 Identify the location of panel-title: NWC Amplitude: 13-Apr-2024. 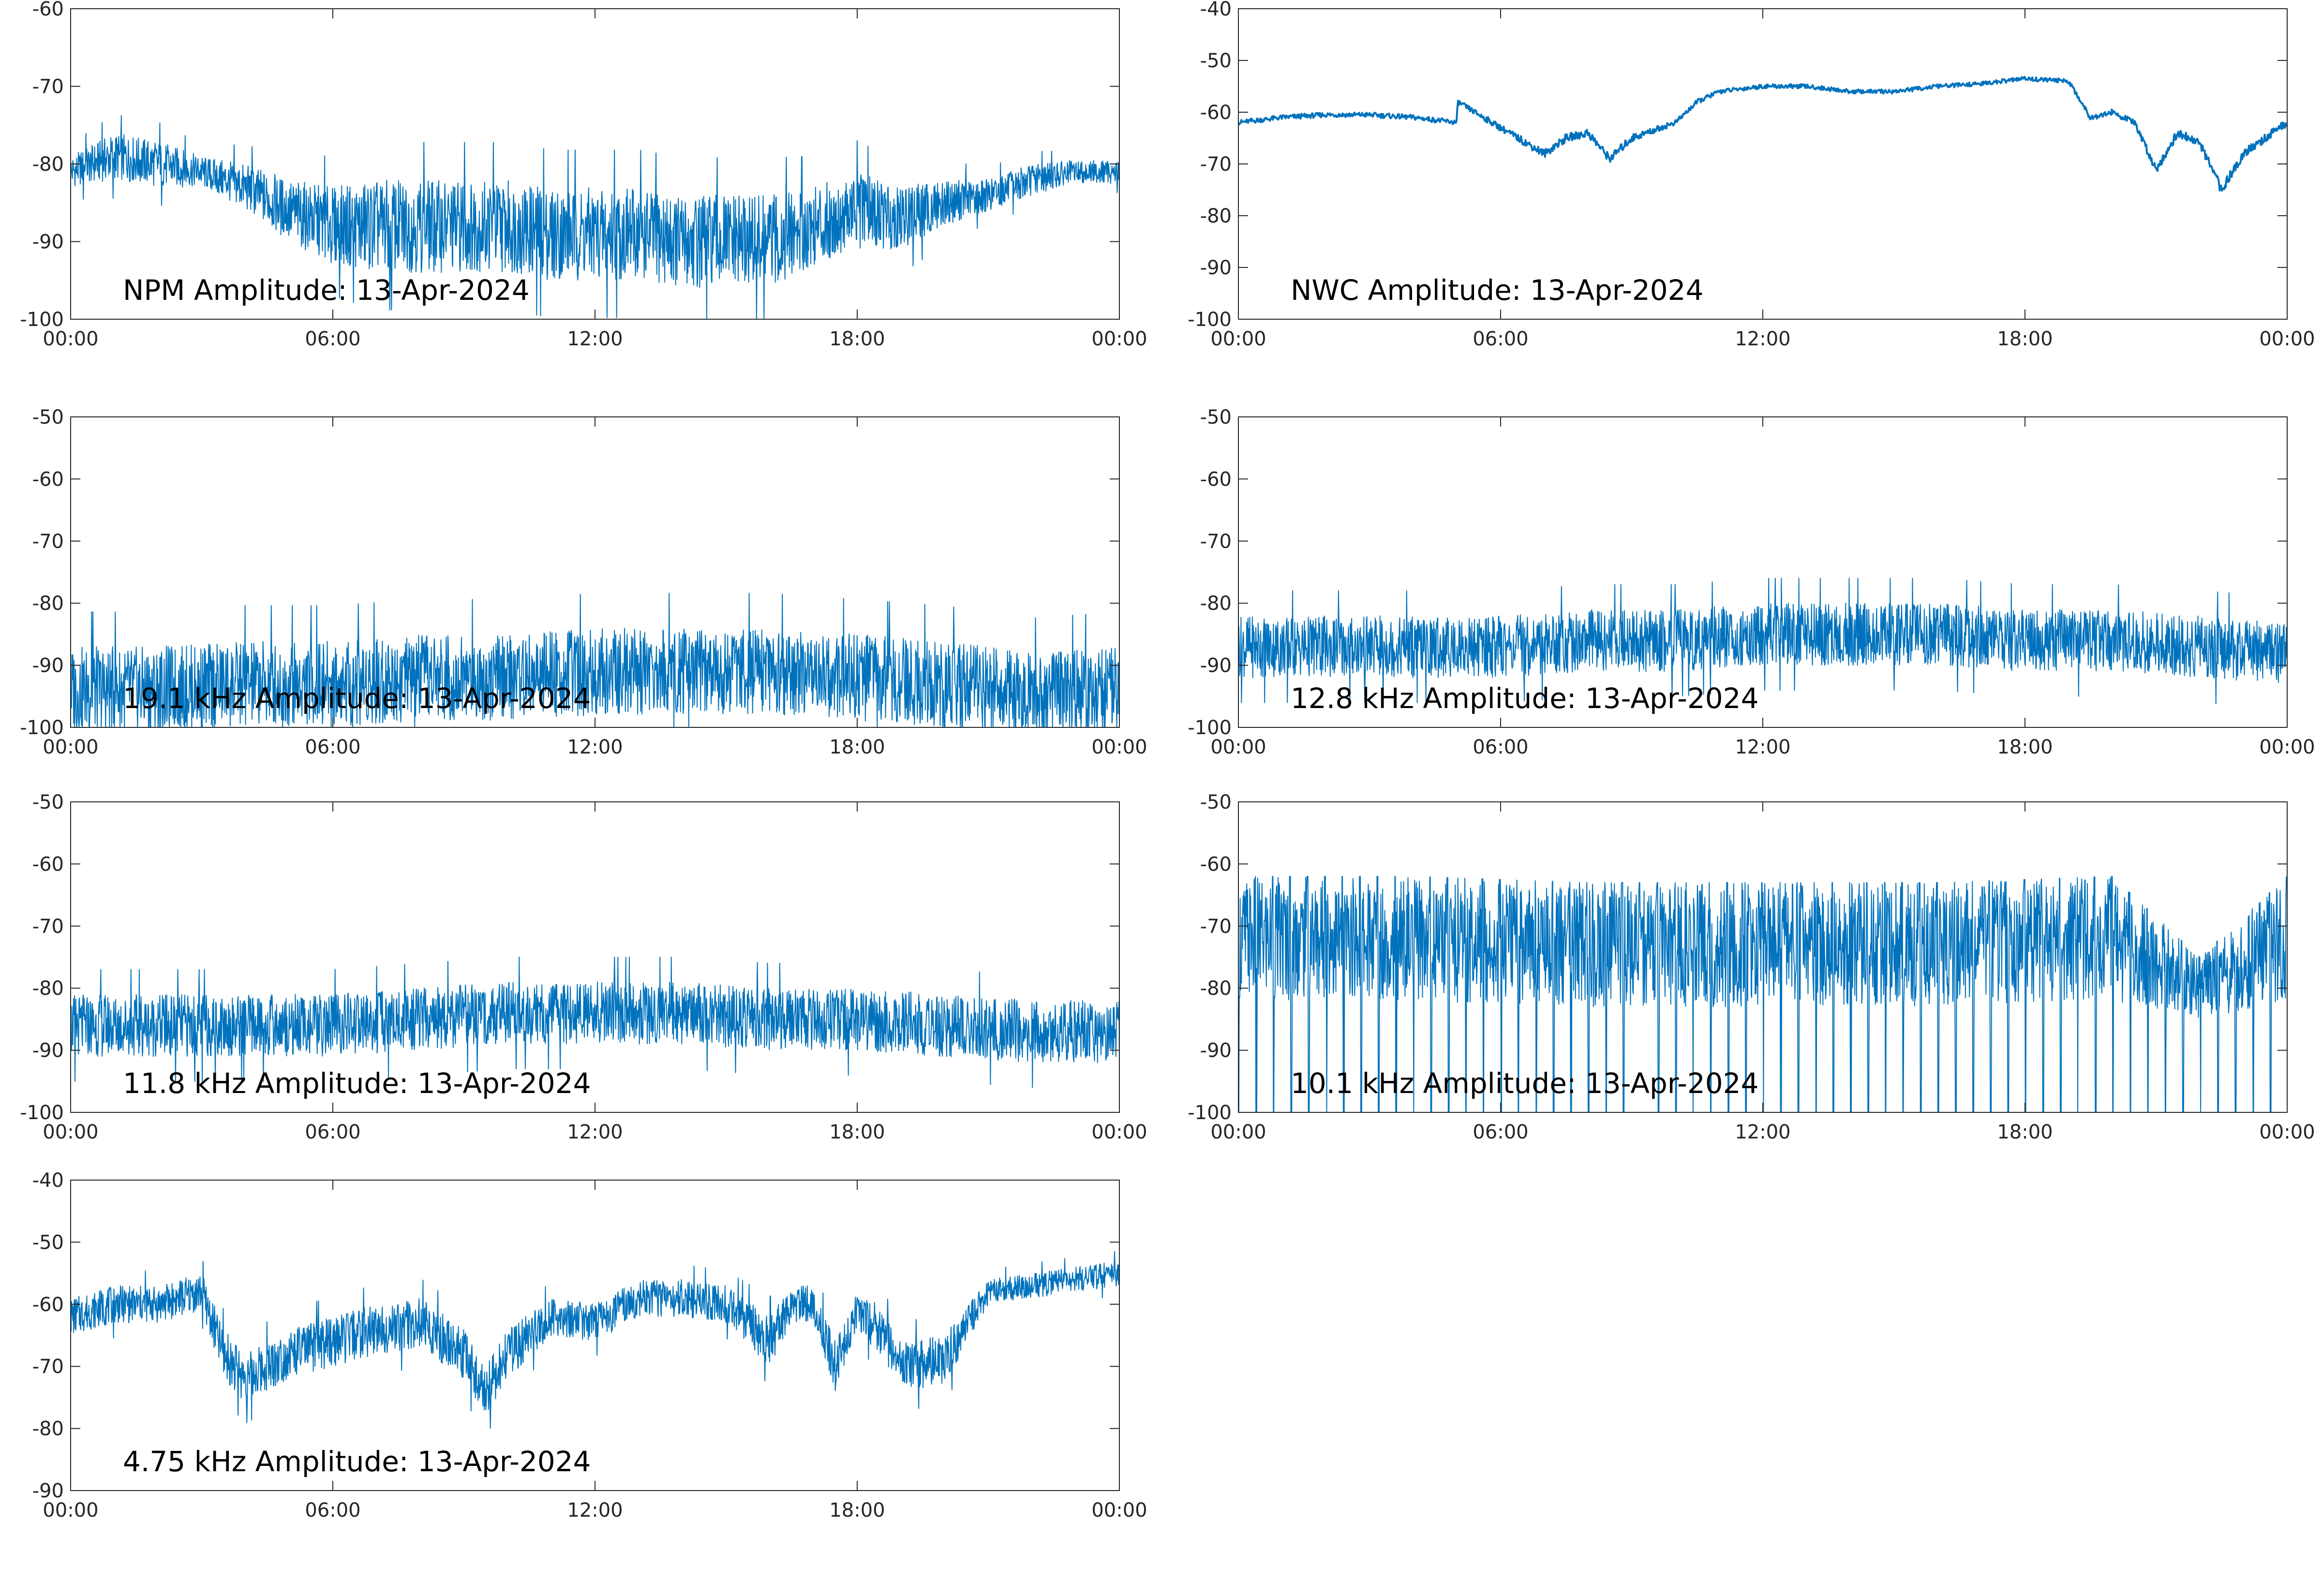
(1497, 290).